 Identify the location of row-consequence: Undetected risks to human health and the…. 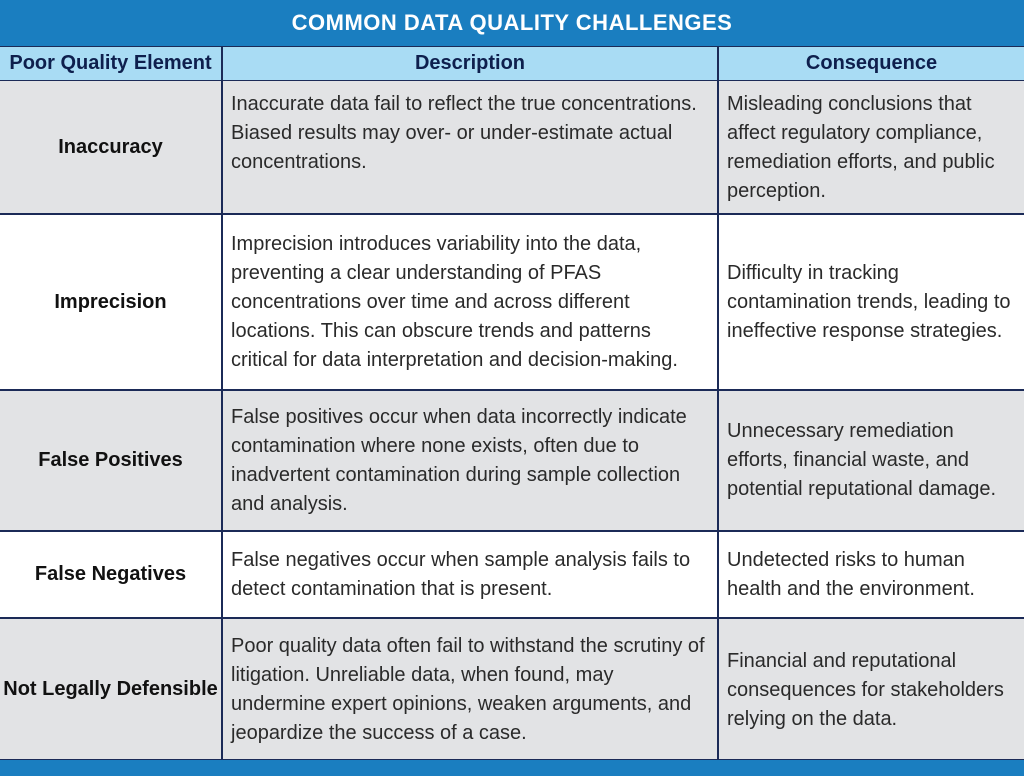
(871, 574).